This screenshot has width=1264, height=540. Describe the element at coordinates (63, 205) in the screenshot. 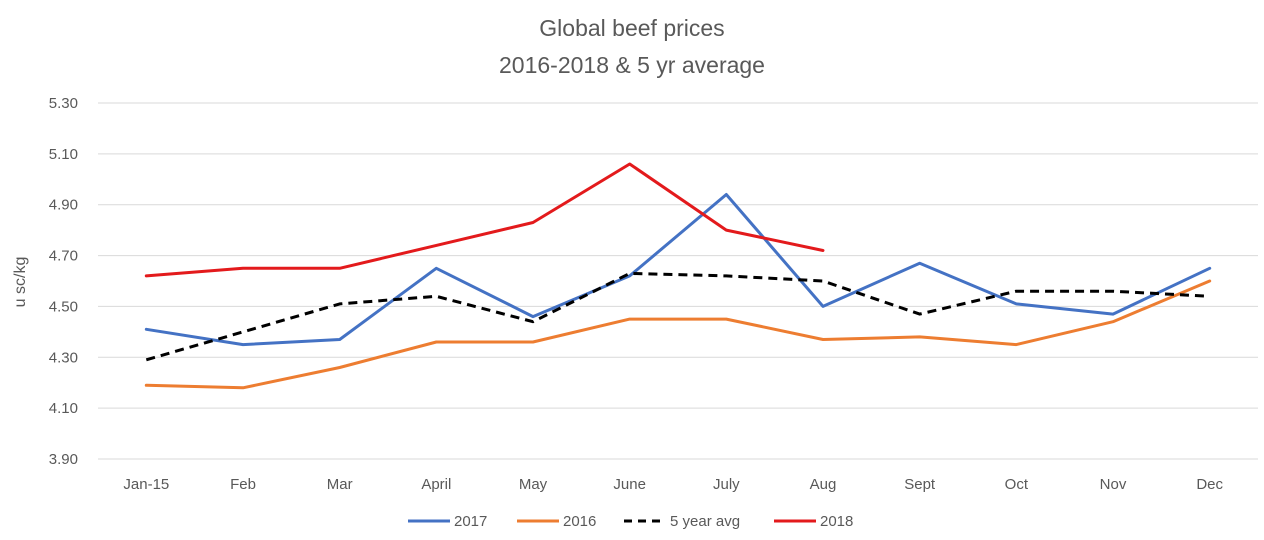

I see `y-tick-label: 4.90` at that location.